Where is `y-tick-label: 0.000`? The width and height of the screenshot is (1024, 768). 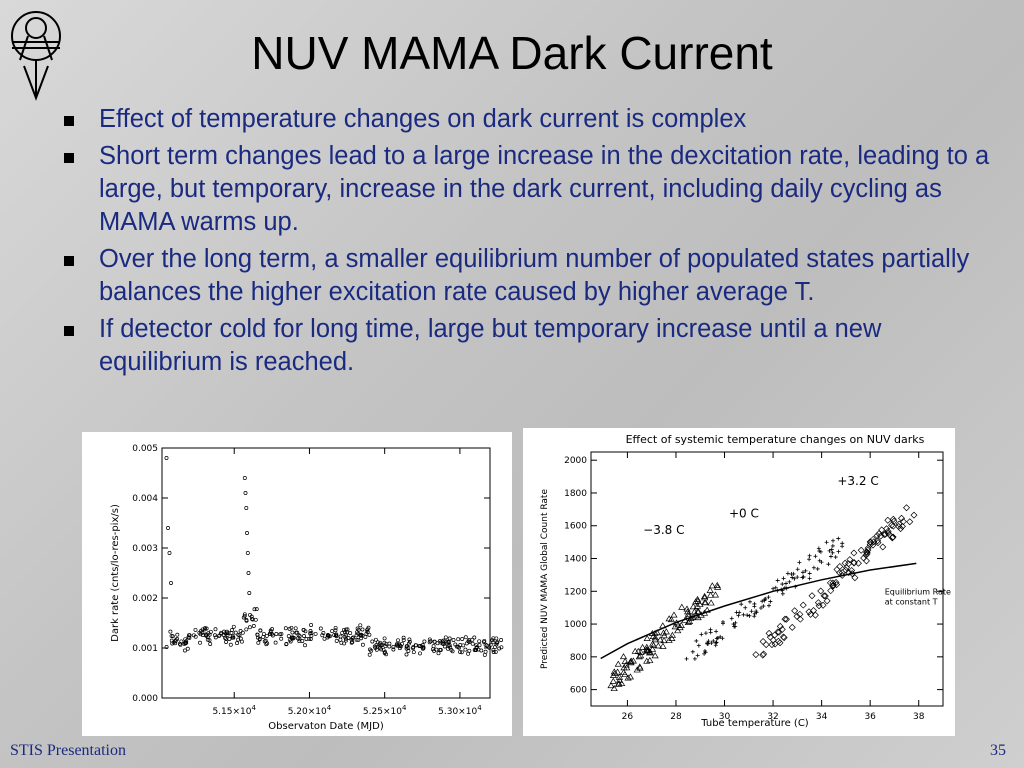 y-tick-label: 0.000 is located at coordinates (145, 699).